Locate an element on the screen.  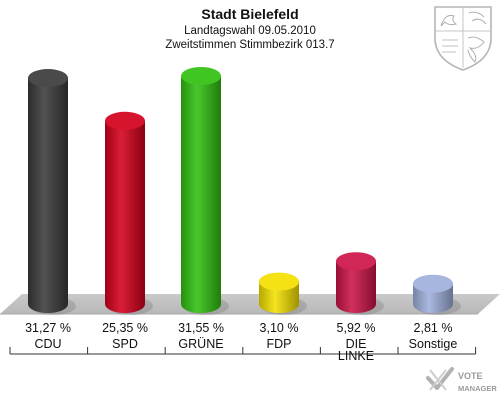
chart-subtitle-district: Zweitstimmen Stimmbezirk 013.7 is located at coordinates (249, 45).